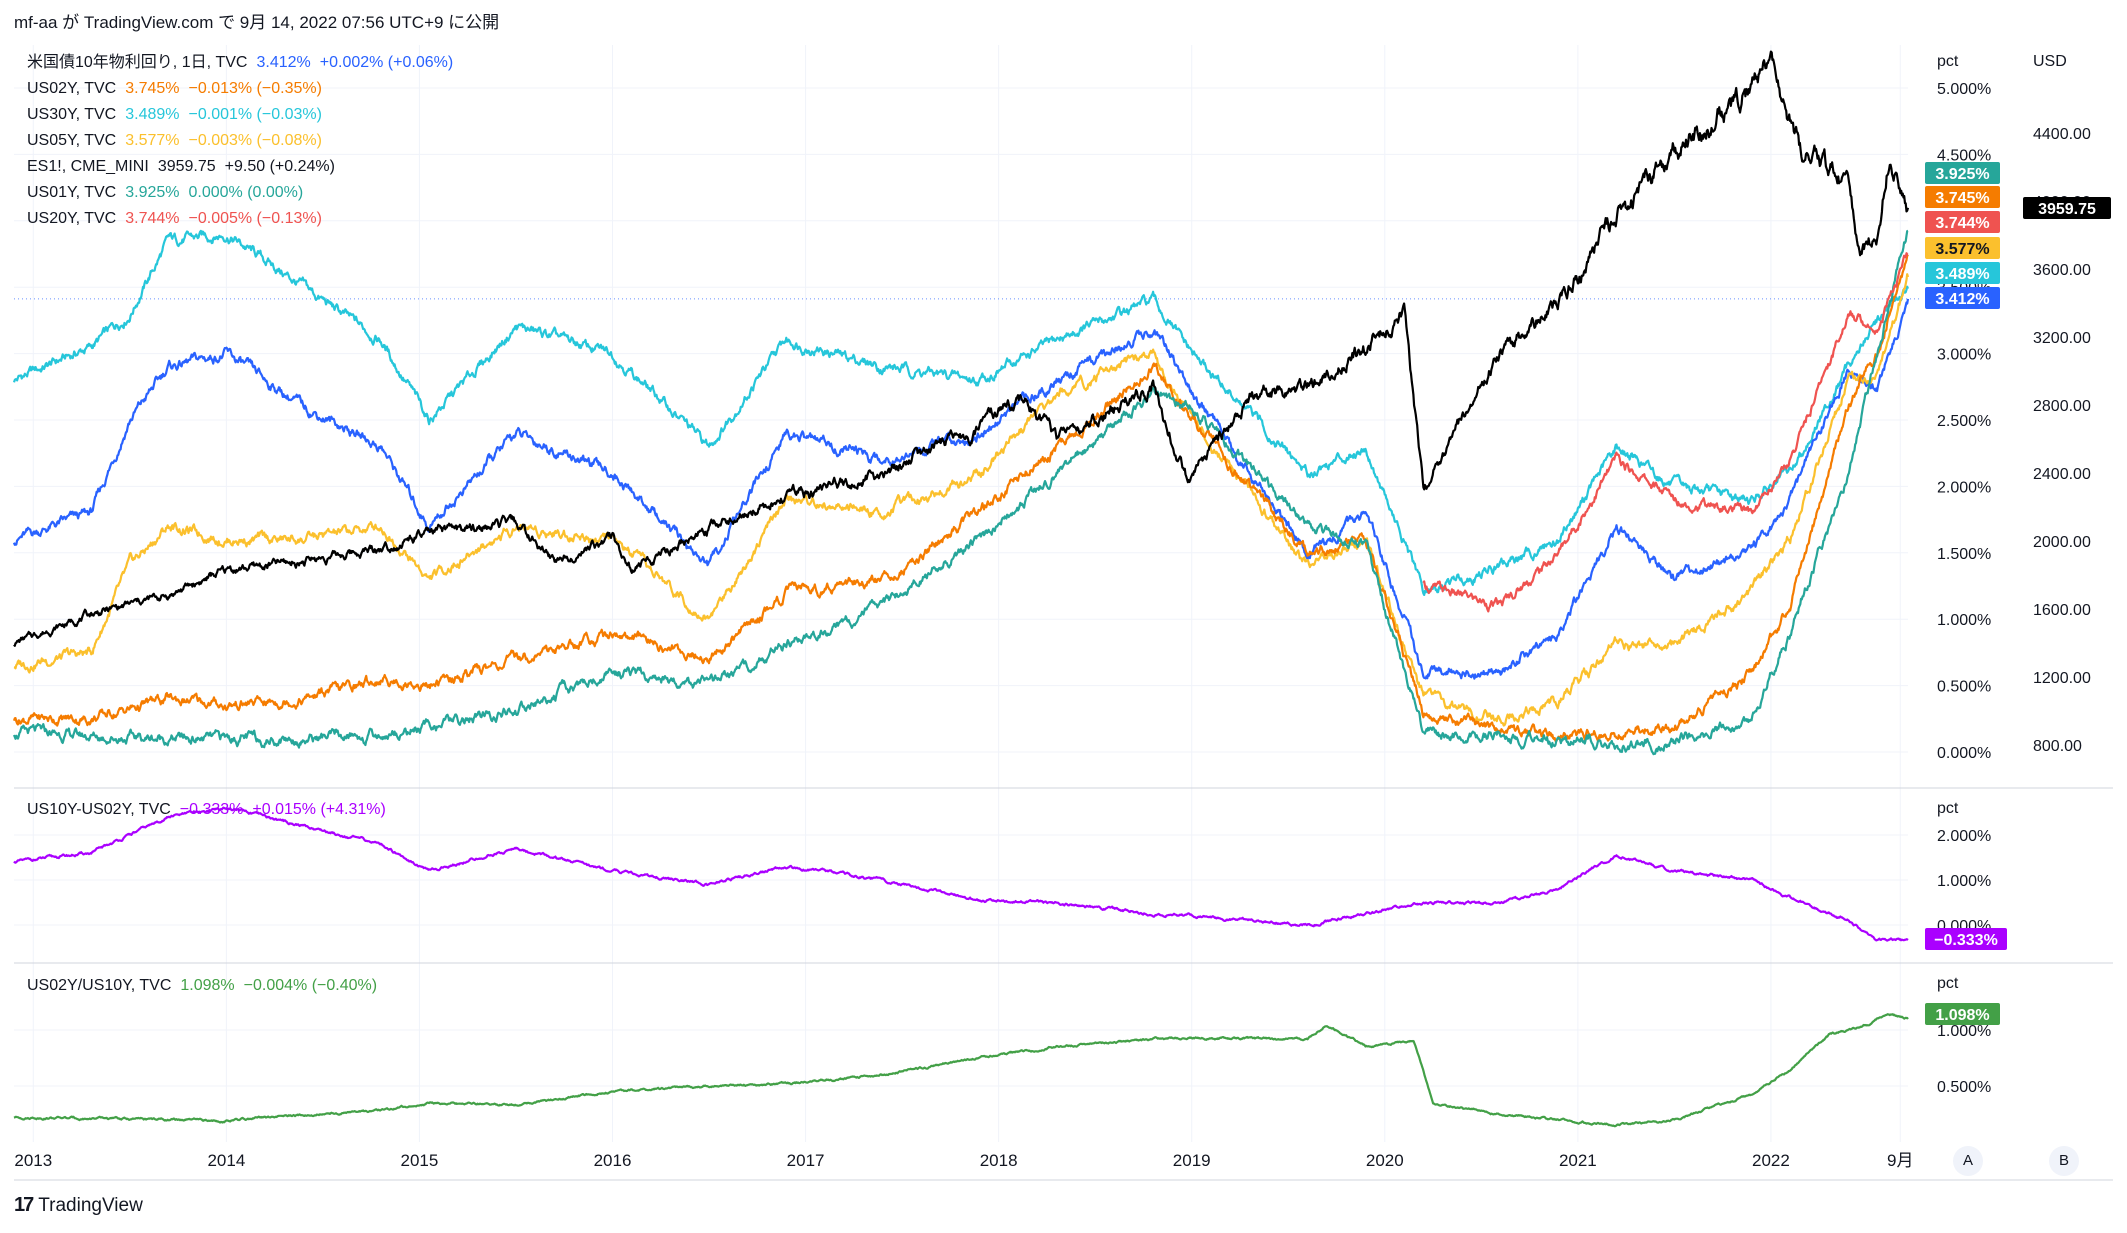  Describe the element at coordinates (2062, 542) in the screenshot. I see `usd-tick-label: 2000.00` at that location.